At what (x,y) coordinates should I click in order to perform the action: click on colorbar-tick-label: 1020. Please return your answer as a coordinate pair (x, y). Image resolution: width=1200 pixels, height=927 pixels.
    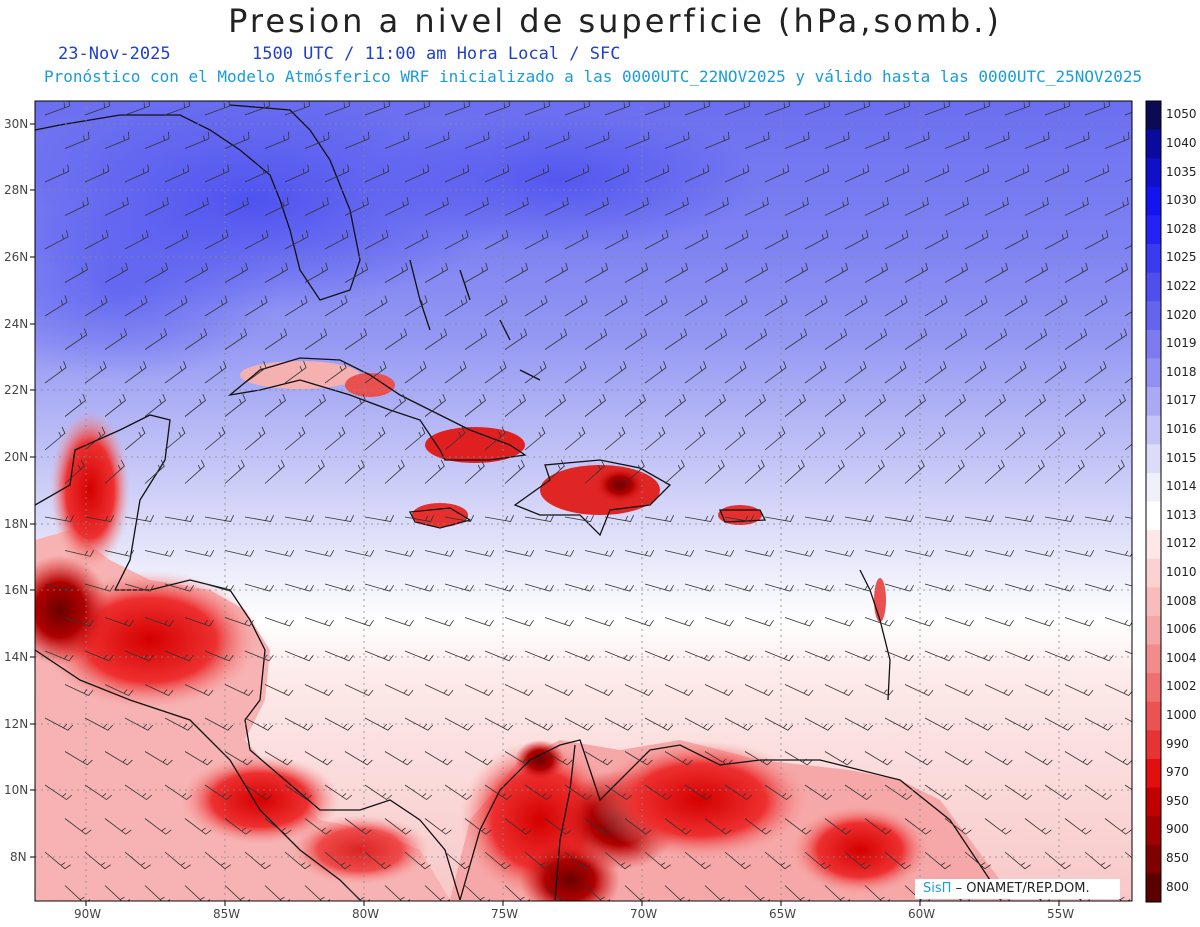
    Looking at the image, I should click on (1181, 314).